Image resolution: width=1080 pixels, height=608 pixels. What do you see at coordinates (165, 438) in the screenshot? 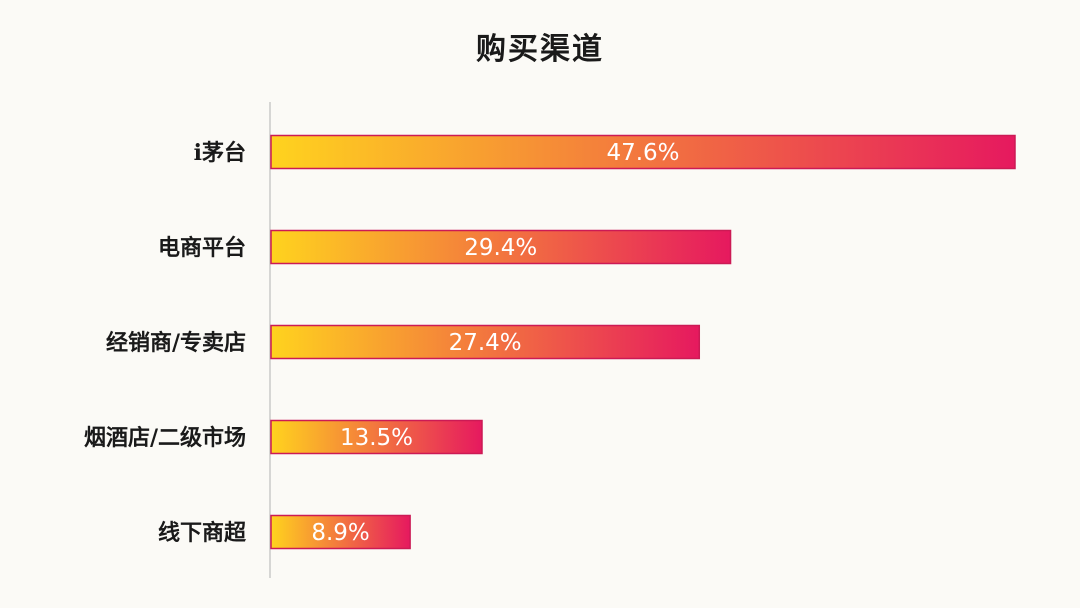
I see `category-label: 烟酒店/二级市场` at bounding box center [165, 438].